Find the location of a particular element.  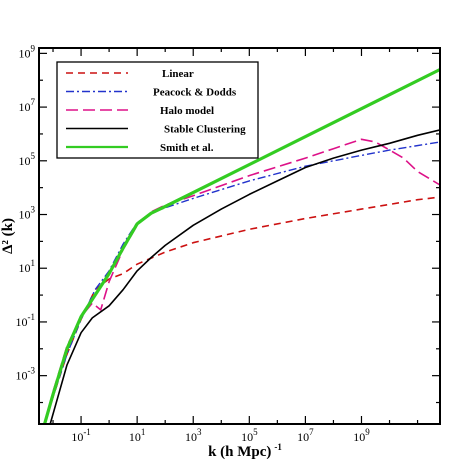

legend-label-2: Halo model is located at coordinates (187, 111).